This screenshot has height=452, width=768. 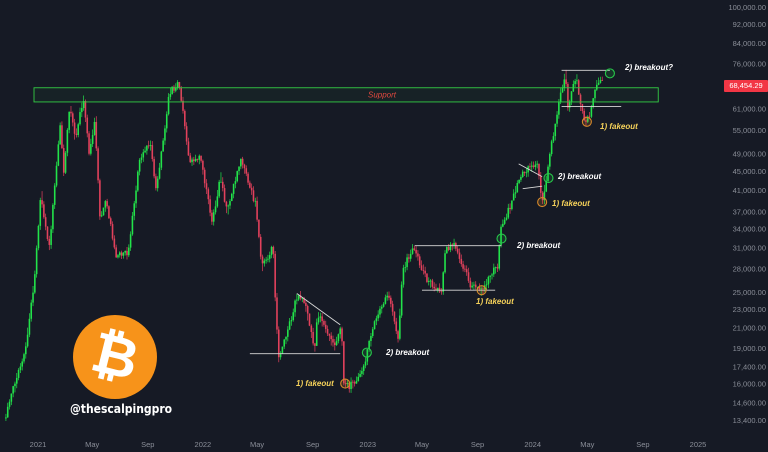 I want to click on y-tick-label: 23,000.00, so click(x=749, y=309).